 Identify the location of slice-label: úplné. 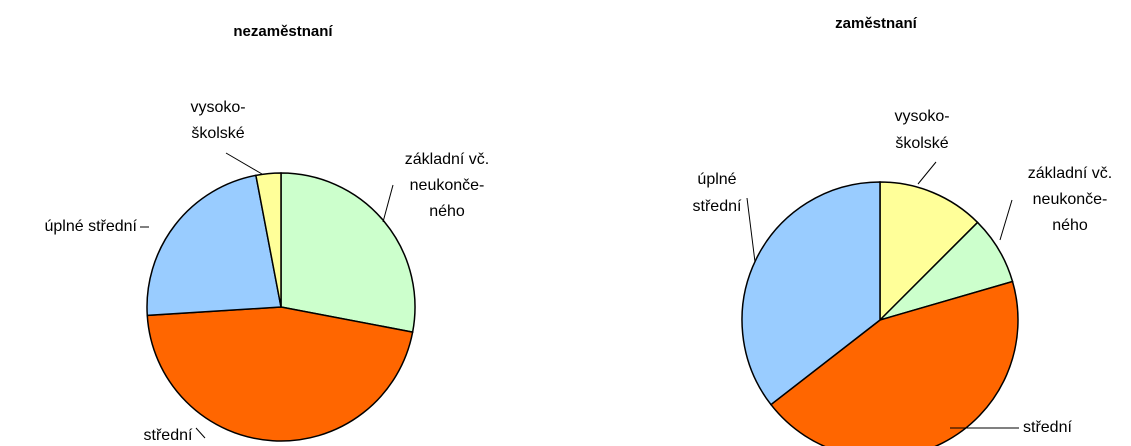
(716, 179).